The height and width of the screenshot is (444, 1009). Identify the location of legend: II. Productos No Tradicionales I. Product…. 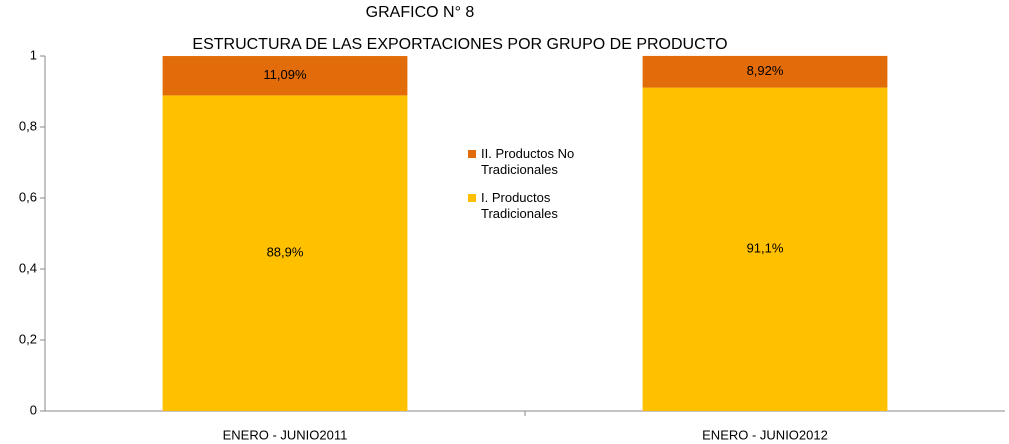
(543, 190).